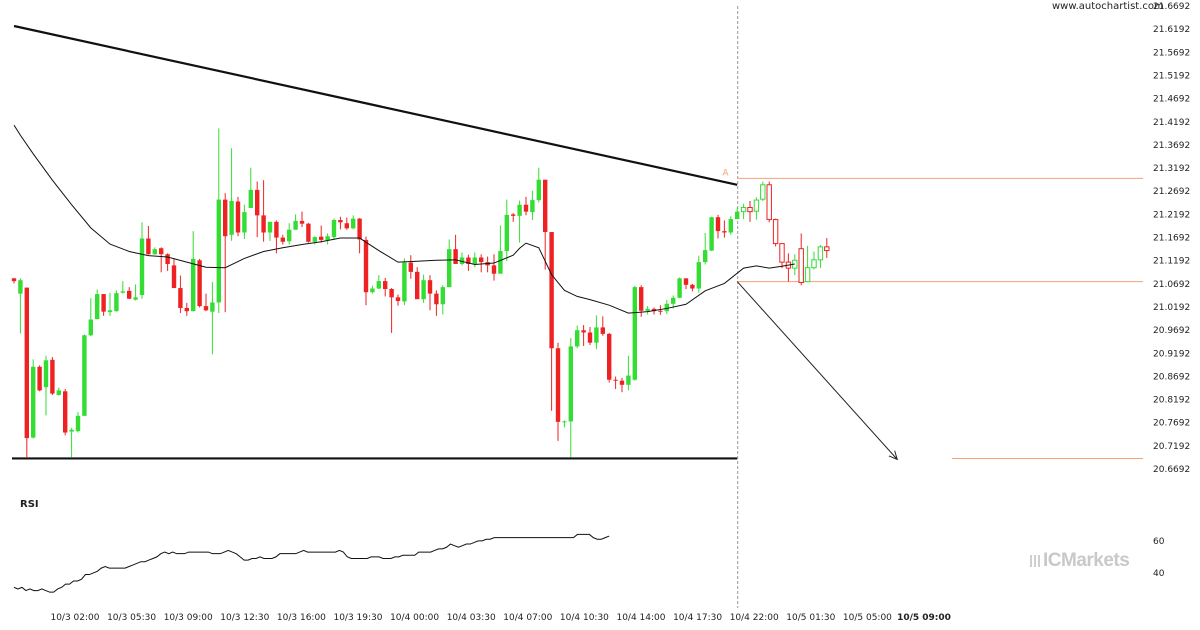 Image resolution: width=1200 pixels, height=630 pixels. I want to click on brand-name: ICMarkets, so click(1086, 560).